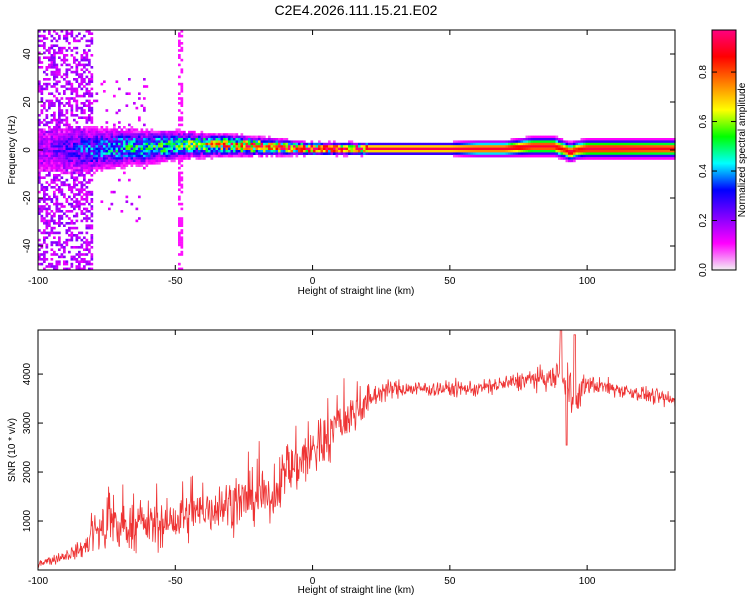 This screenshot has width=750, height=600. Describe the element at coordinates (27, 520) in the screenshot. I see `y-tick-label: 1000` at that location.